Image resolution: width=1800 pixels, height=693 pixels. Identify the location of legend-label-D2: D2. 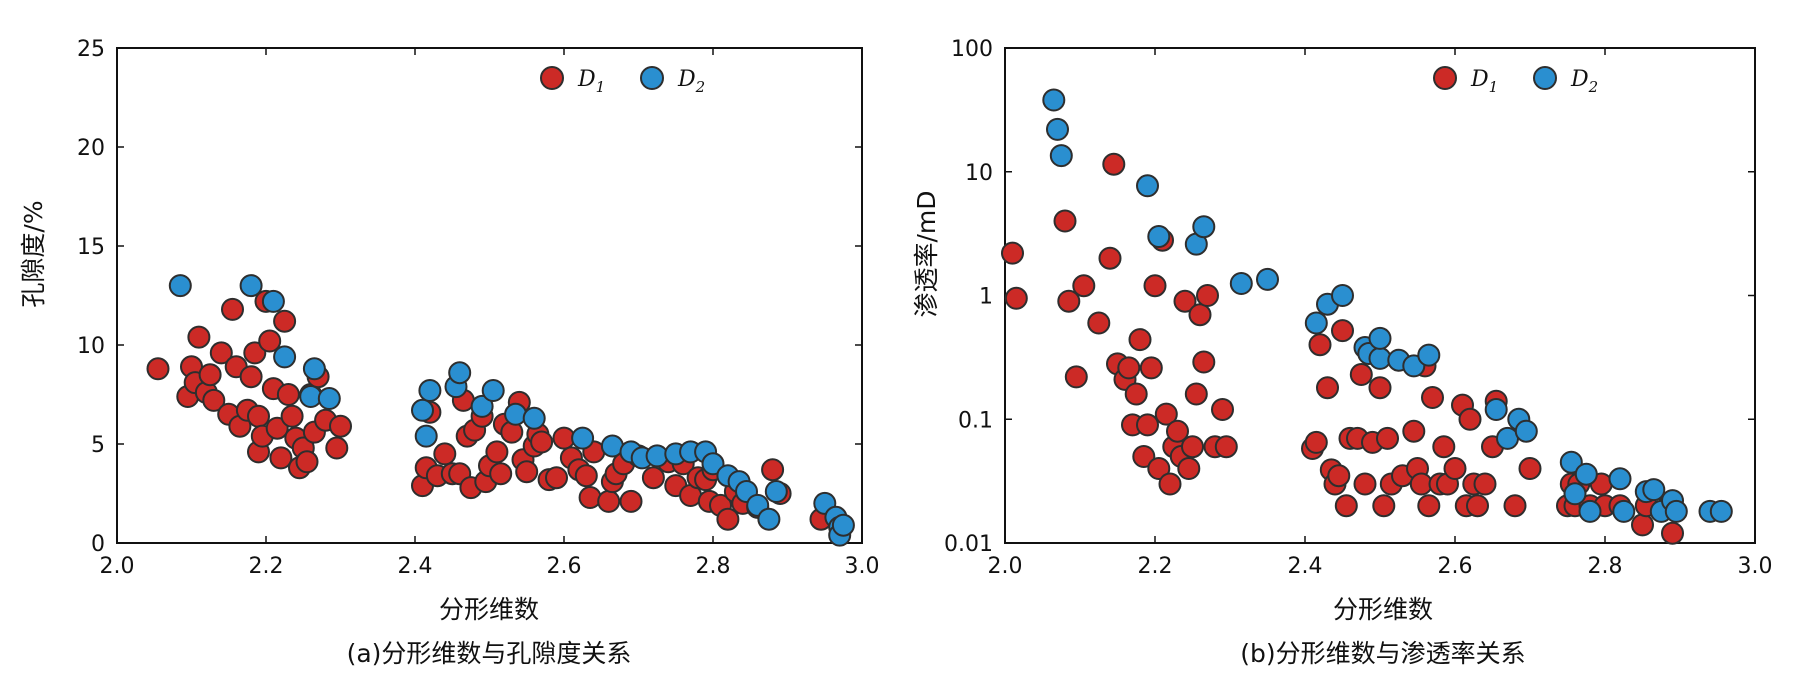
(1584, 81).